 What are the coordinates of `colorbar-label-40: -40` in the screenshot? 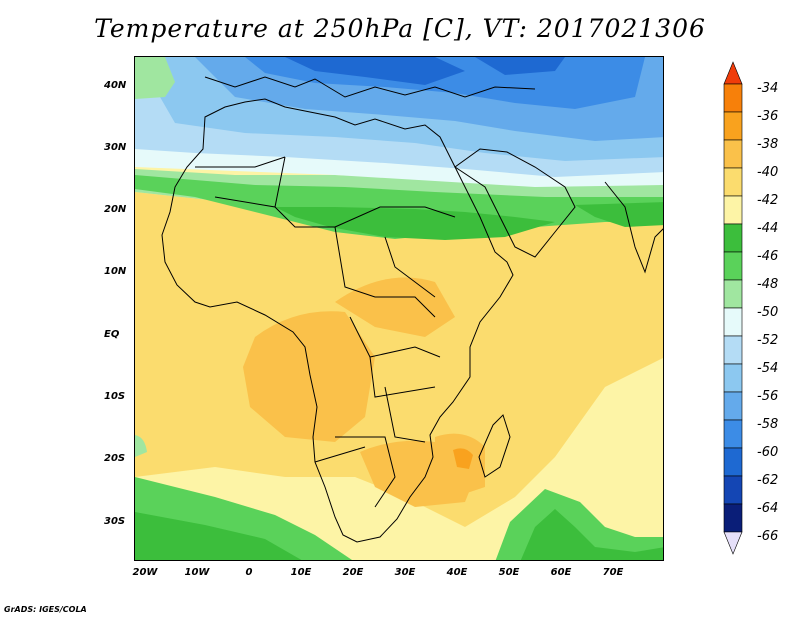 It's located at (768, 172).